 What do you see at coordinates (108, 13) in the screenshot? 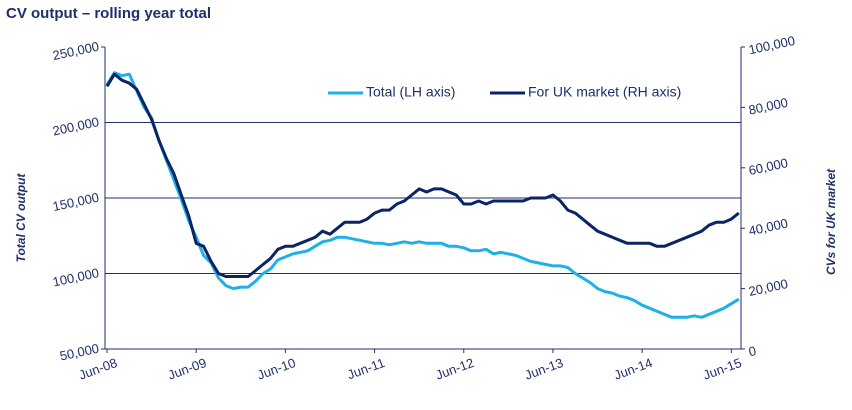
I see `chart-title: CV output – rolling year total` at bounding box center [108, 13].